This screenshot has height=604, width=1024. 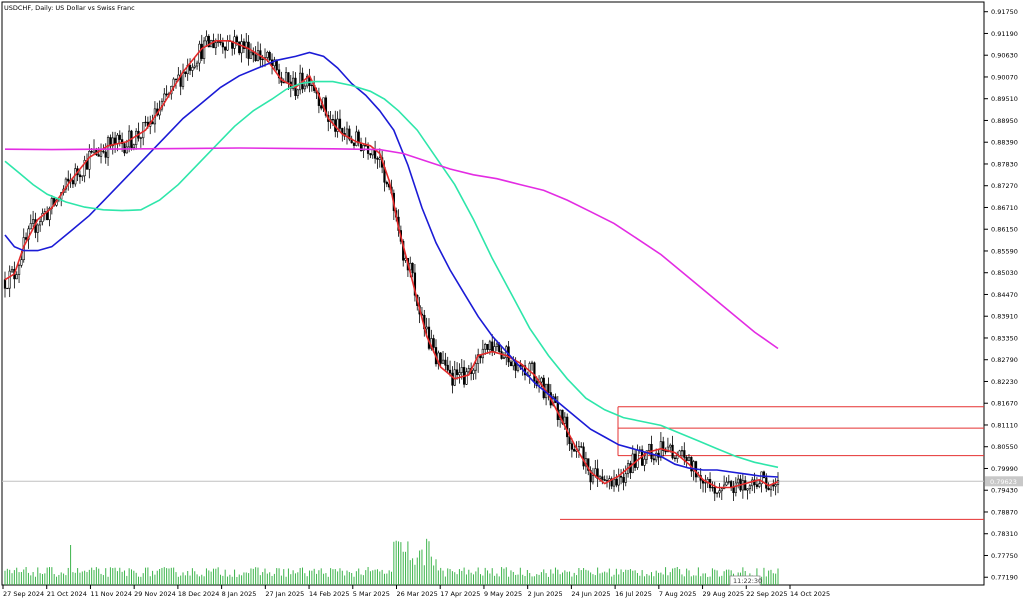 What do you see at coordinates (199, 594) in the screenshot?
I see `x-tick-label: 18 Dec 2024` at bounding box center [199, 594].